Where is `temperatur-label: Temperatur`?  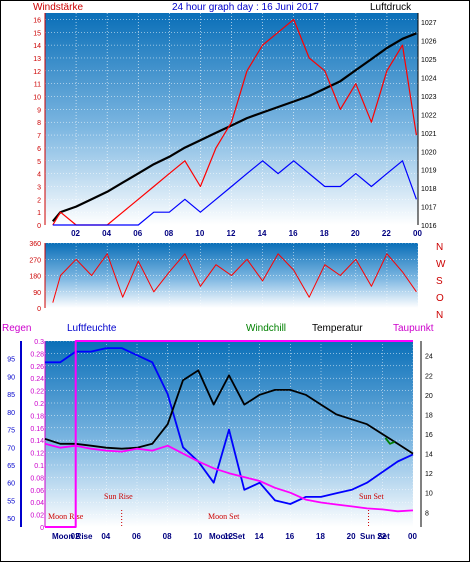
temperatur-label: Temperatur is located at coordinates (337, 328).